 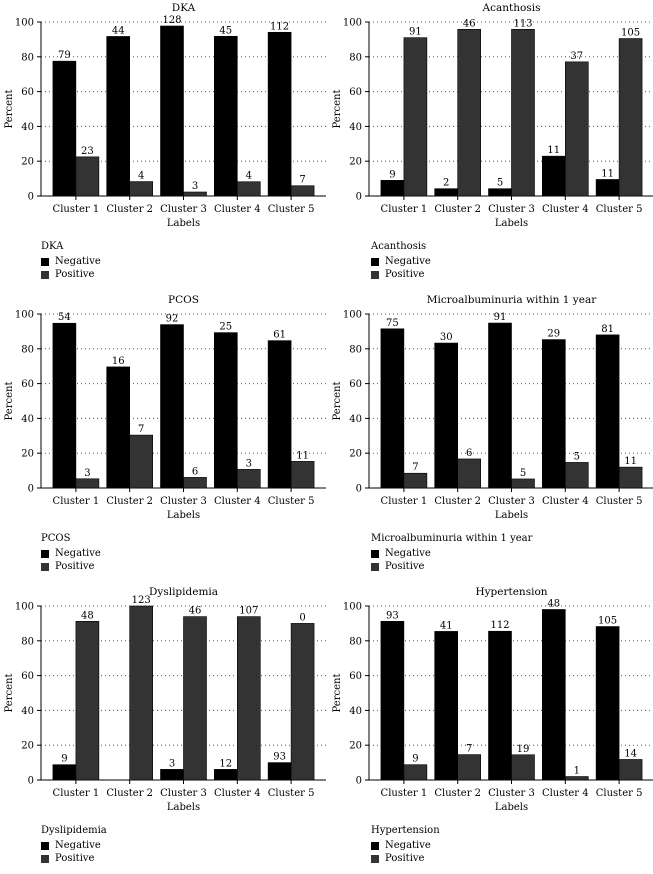 I want to click on data-label: 23, so click(x=87, y=151).